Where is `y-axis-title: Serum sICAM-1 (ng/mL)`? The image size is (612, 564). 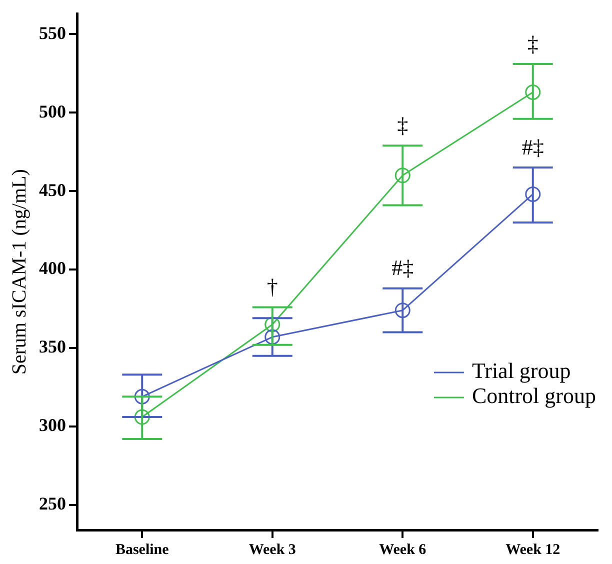 y-axis-title: Serum sICAM-1 (ng/mL) is located at coordinates (19, 272).